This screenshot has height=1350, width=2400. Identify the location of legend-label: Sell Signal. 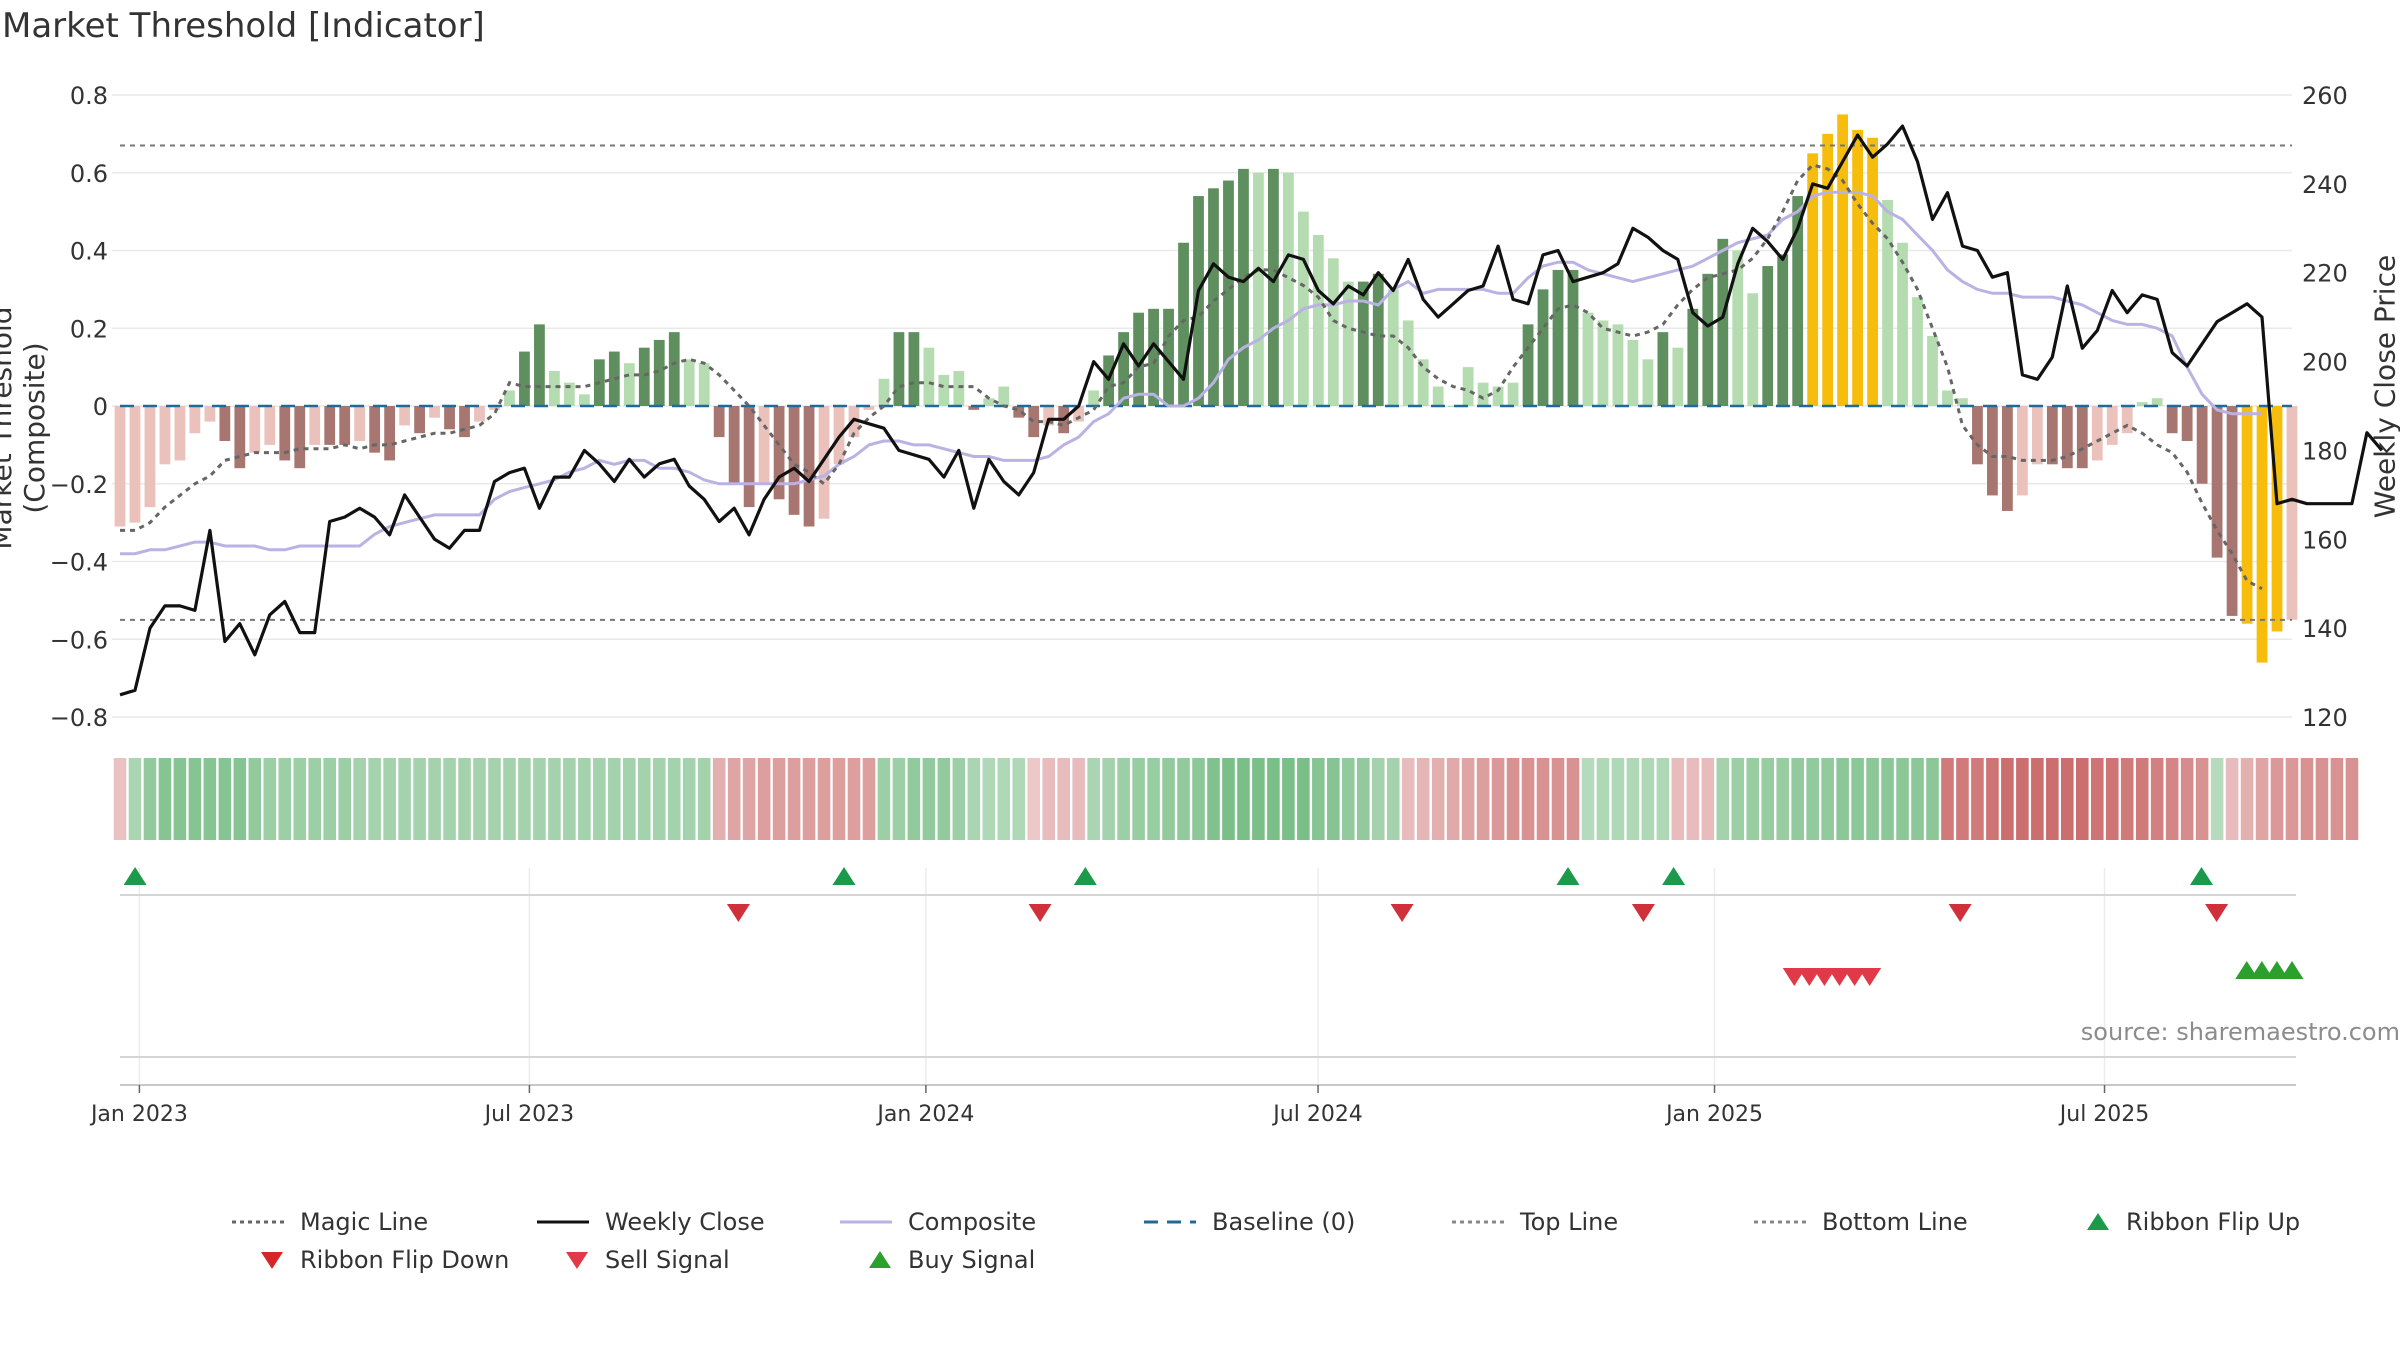
(667, 1260).